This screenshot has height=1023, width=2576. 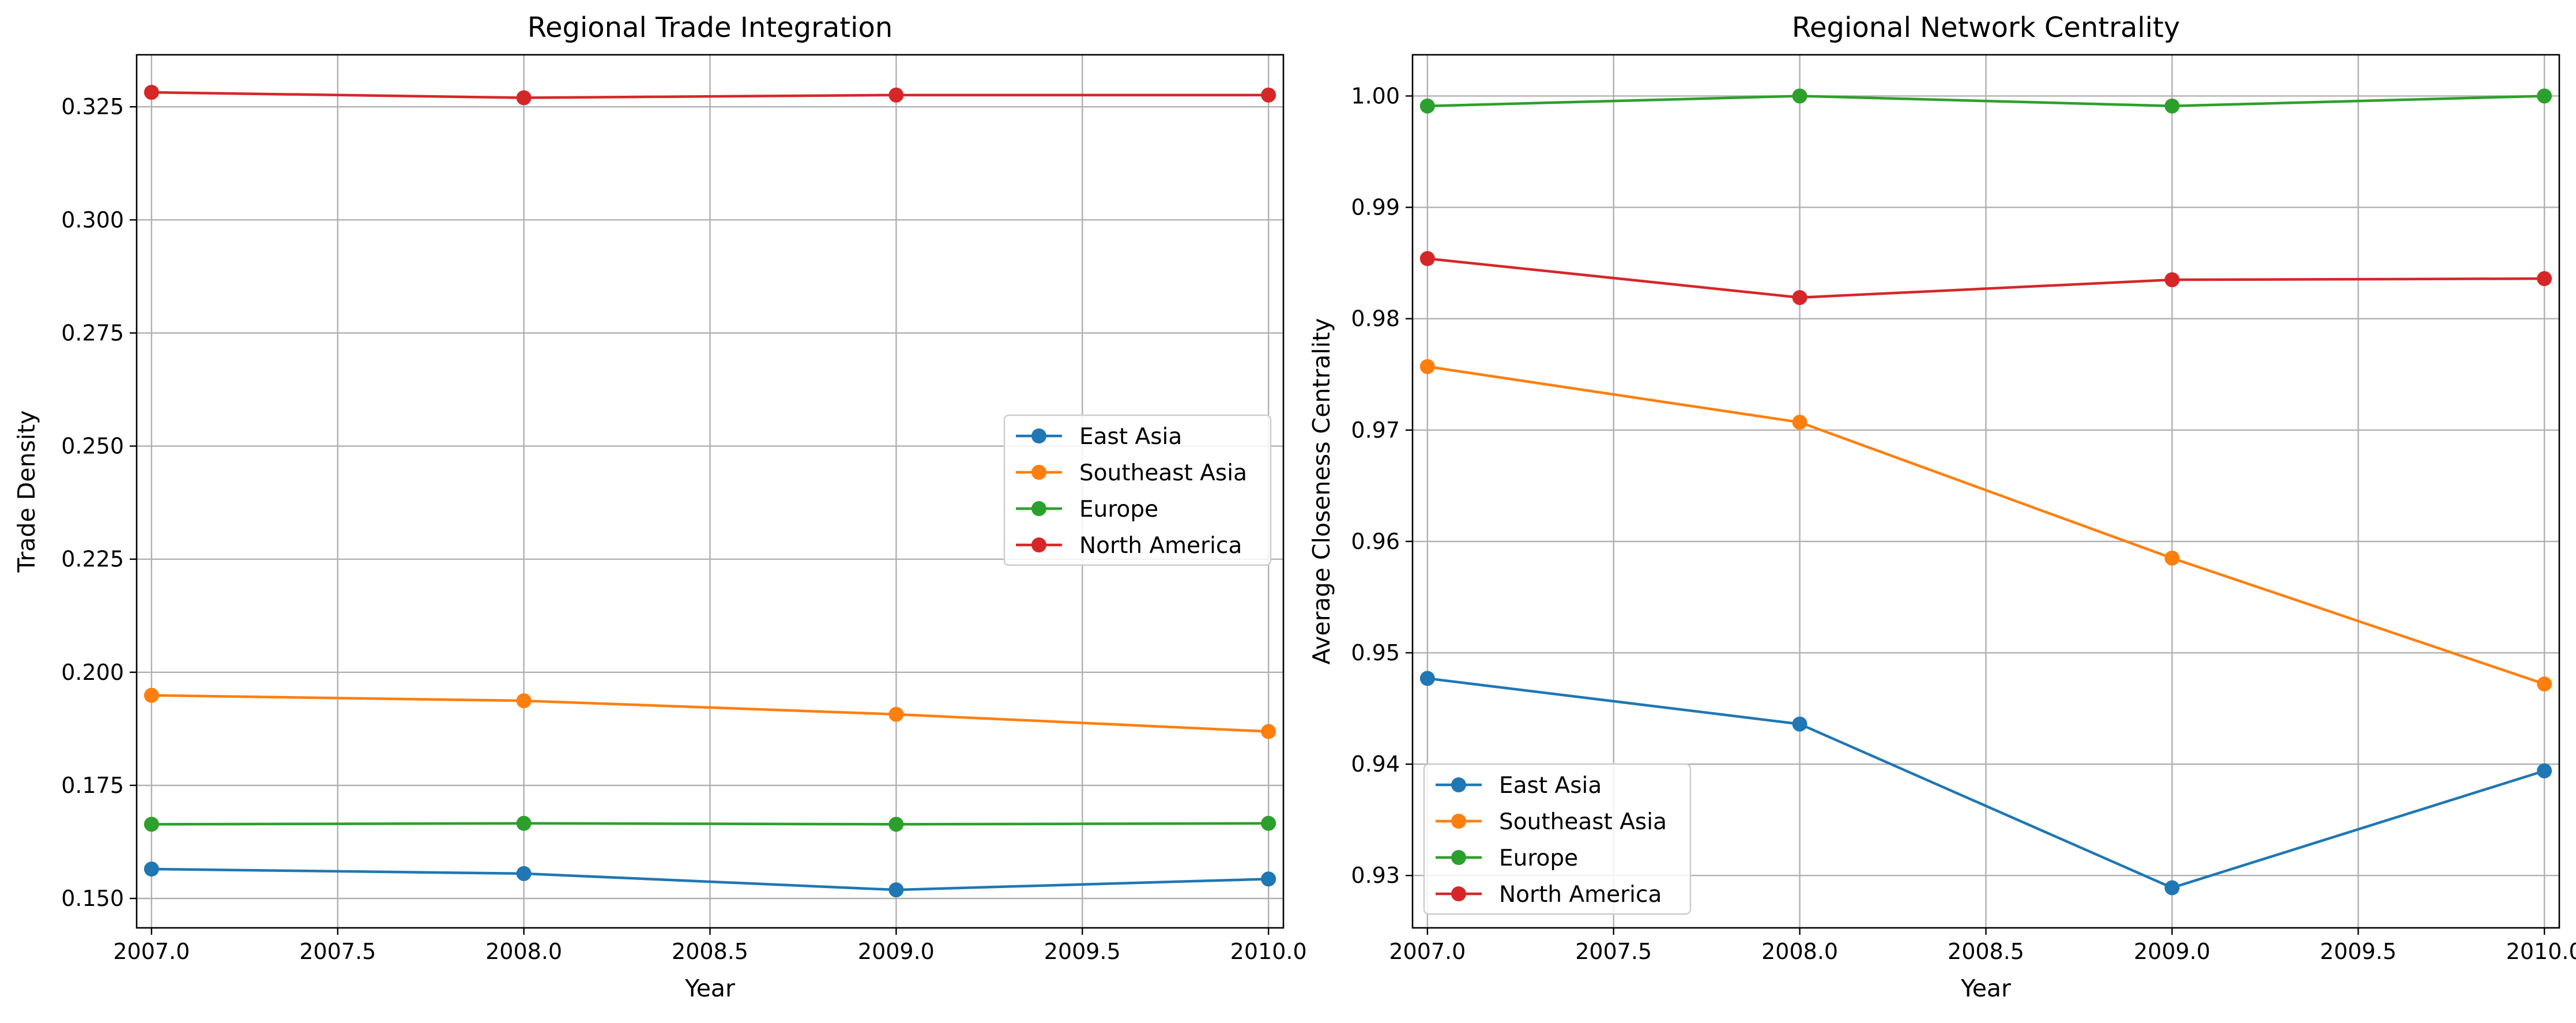 What do you see at coordinates (92, 446) in the screenshot?
I see `y-tick-label: 0.250` at bounding box center [92, 446].